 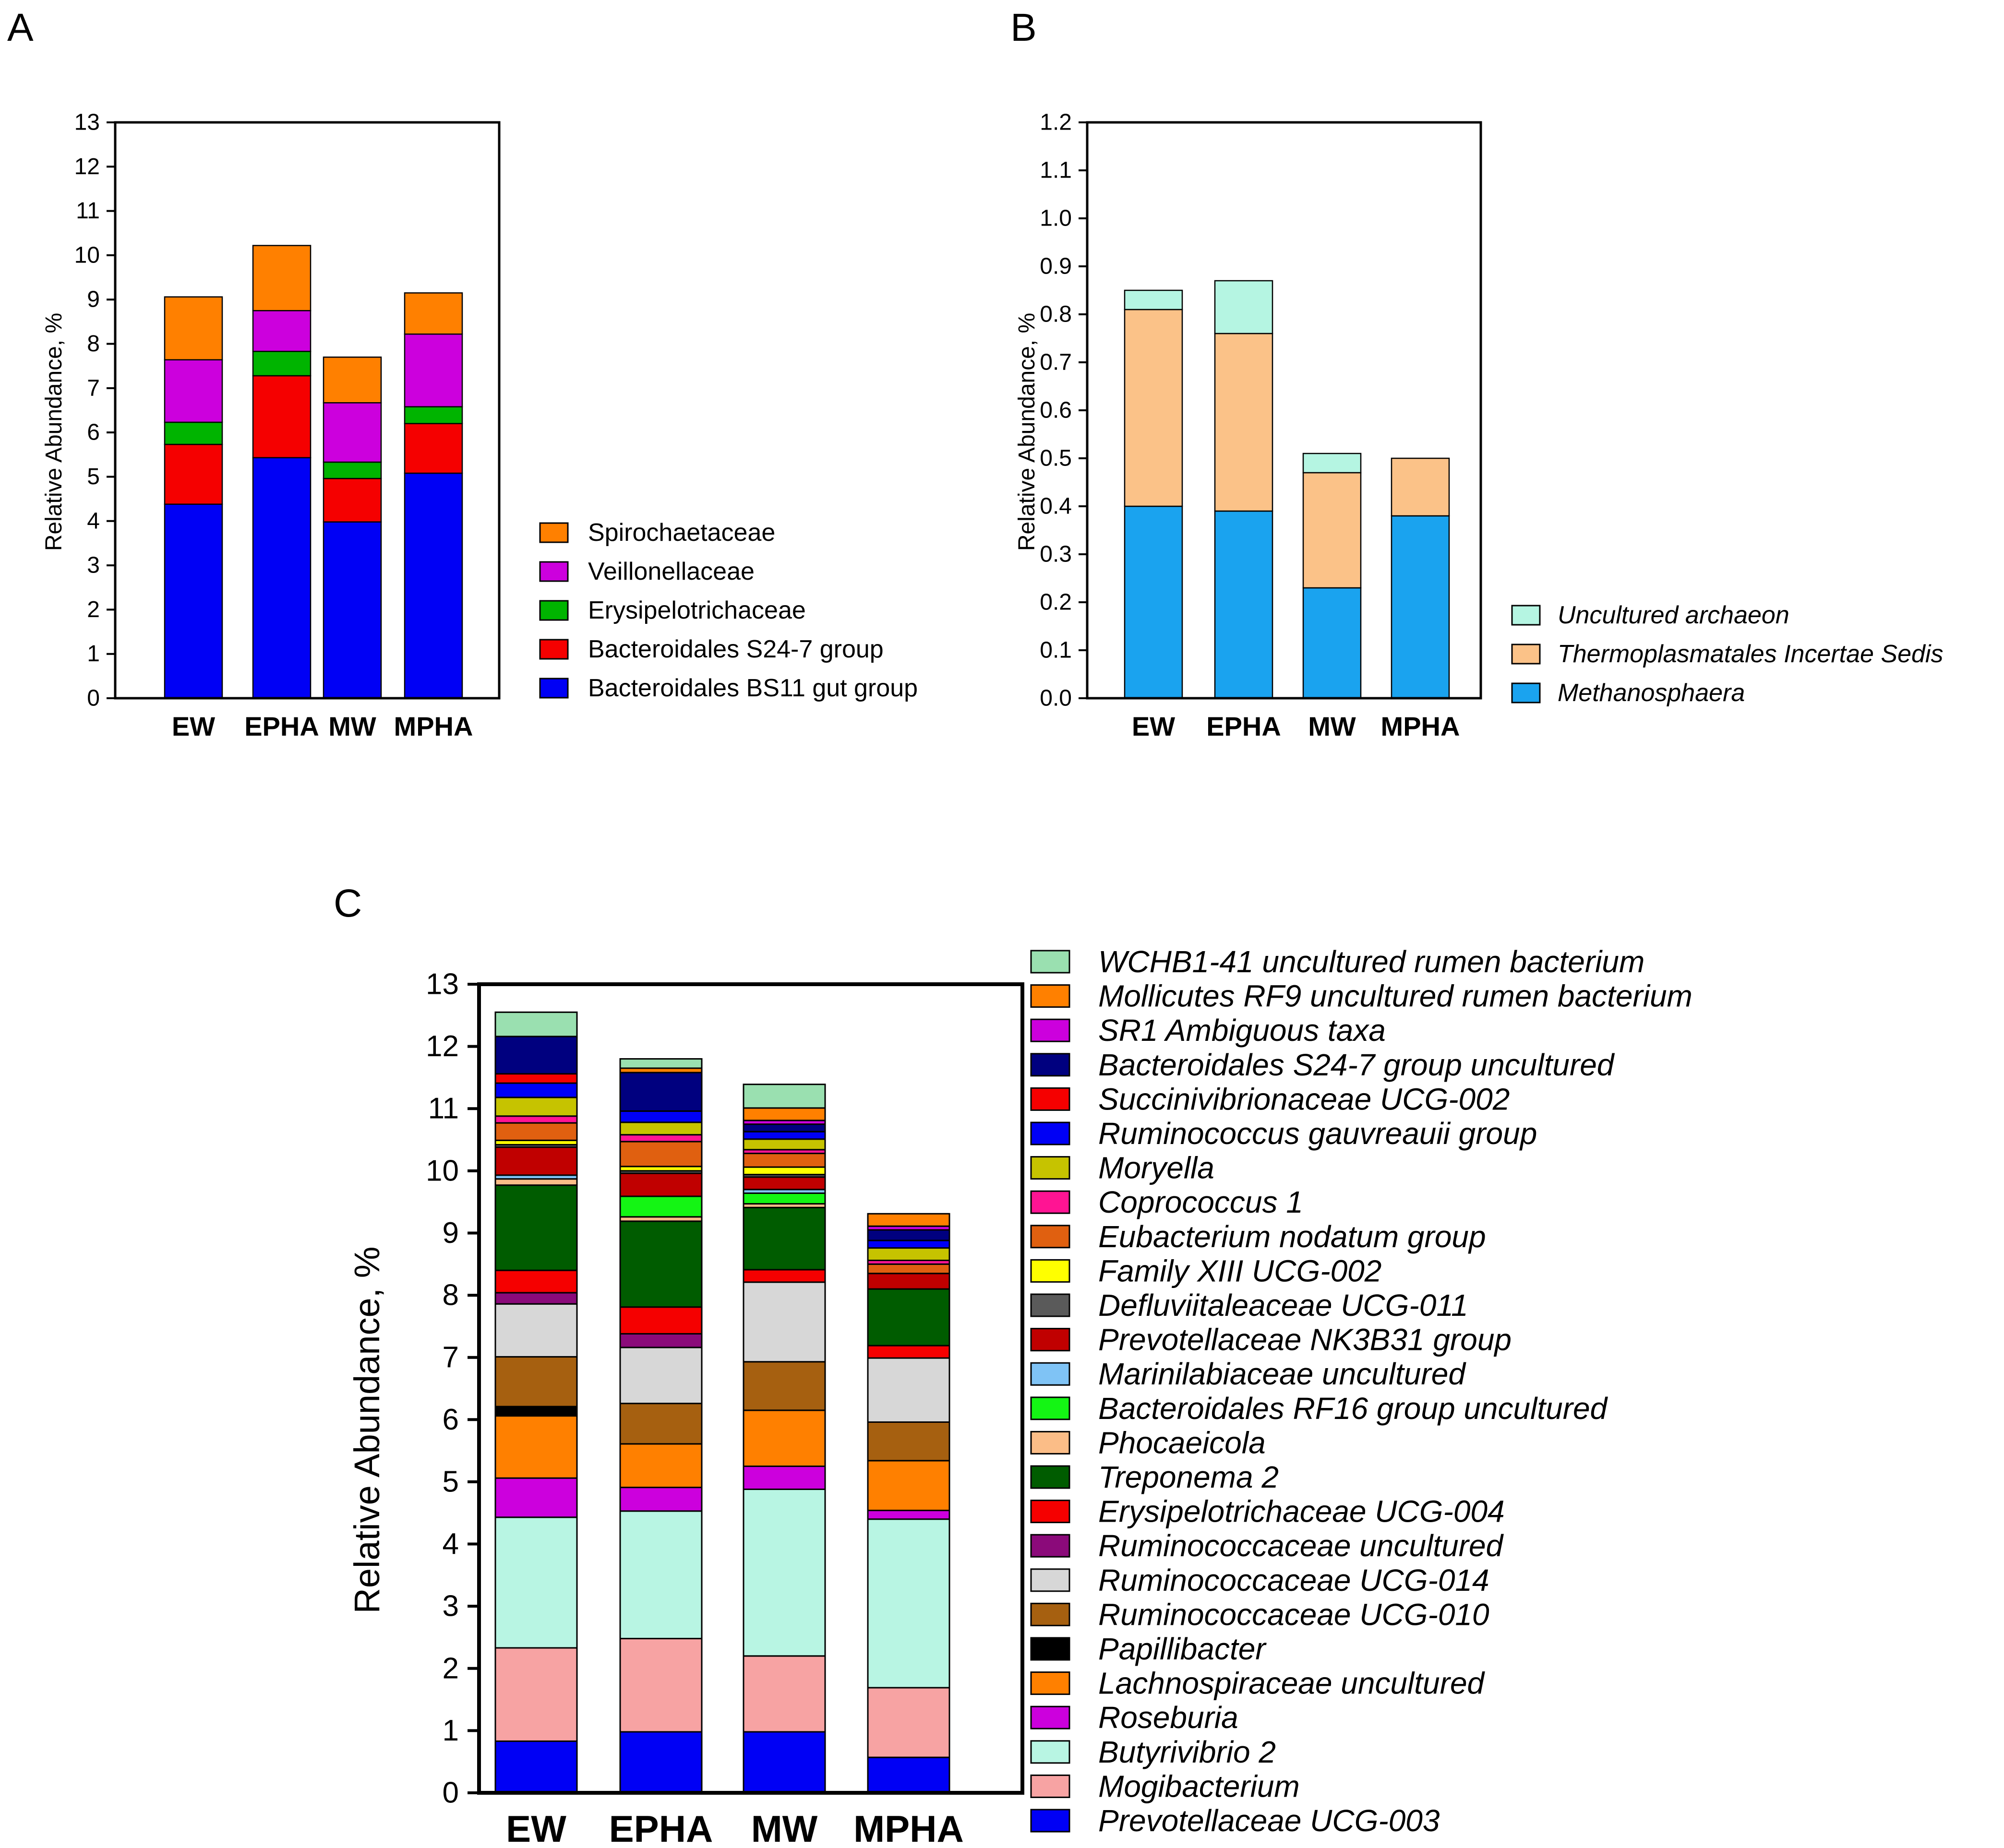 I want to click on y-tick-label: 0, so click(x=451, y=1793).